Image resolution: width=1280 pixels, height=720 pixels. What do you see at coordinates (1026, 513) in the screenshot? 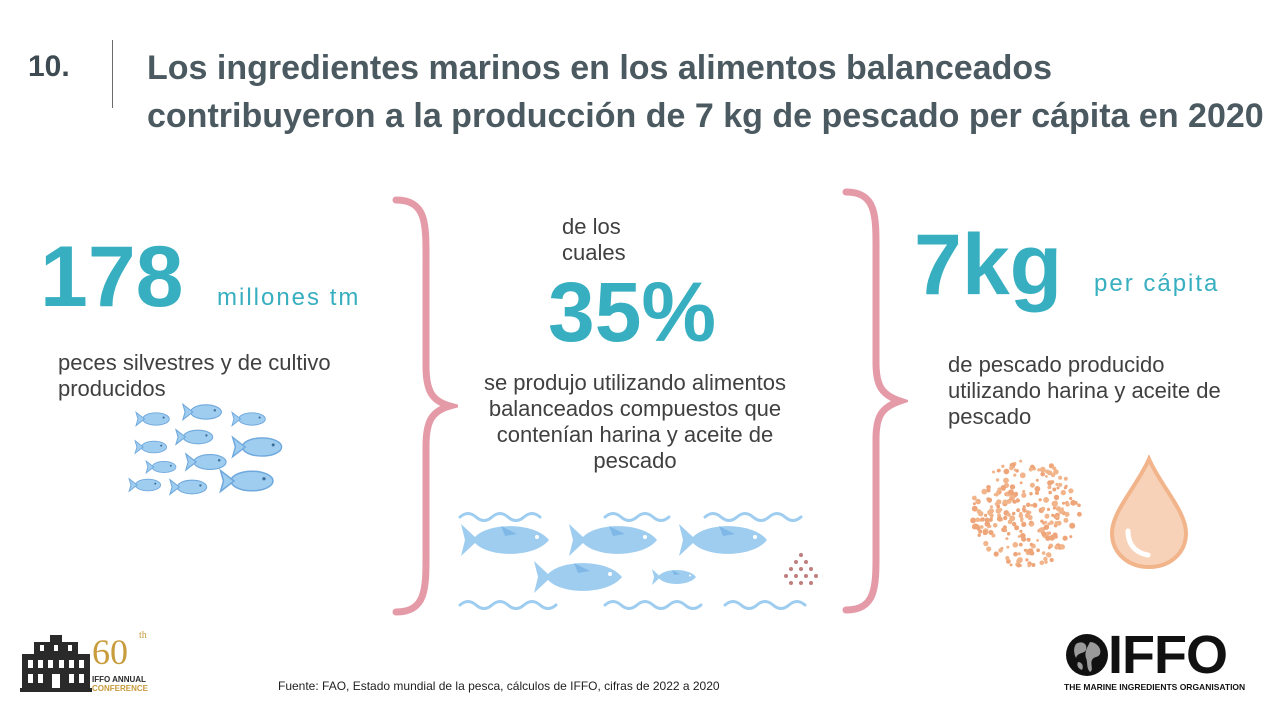
I see `fishmeal-icon` at bounding box center [1026, 513].